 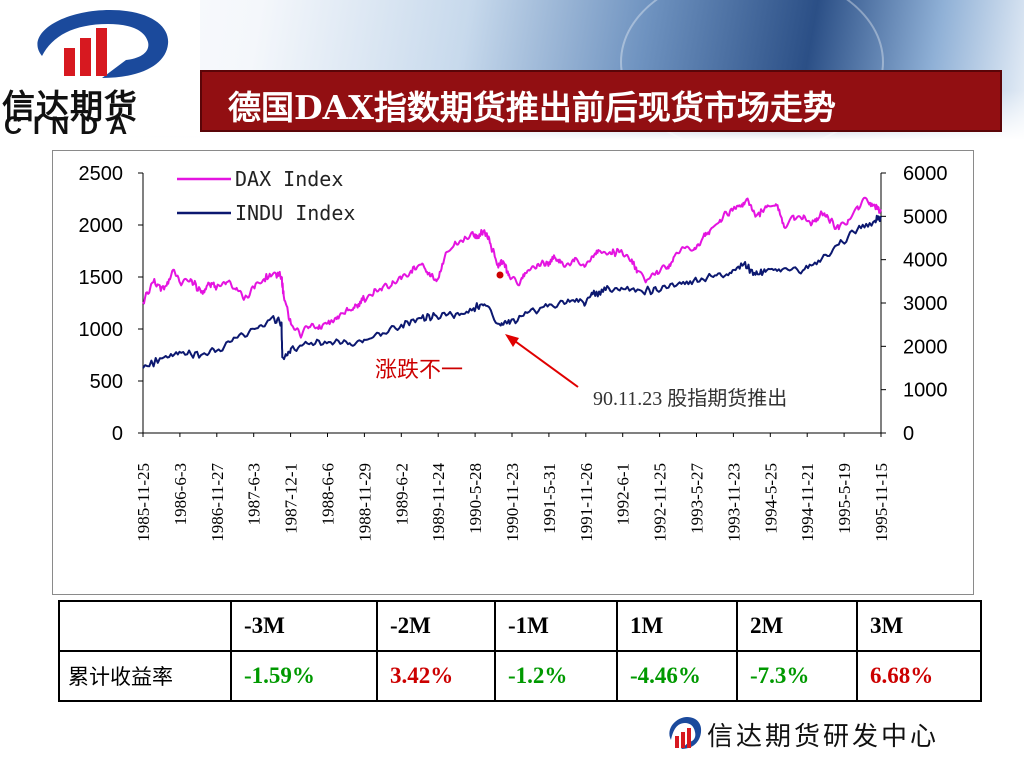 I want to click on footer-text: 信达期货研发中心, so click(x=823, y=737).